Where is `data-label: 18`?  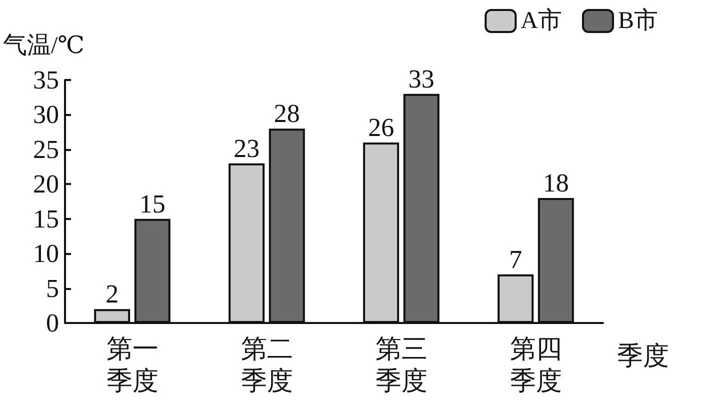 data-label: 18 is located at coordinates (555, 183).